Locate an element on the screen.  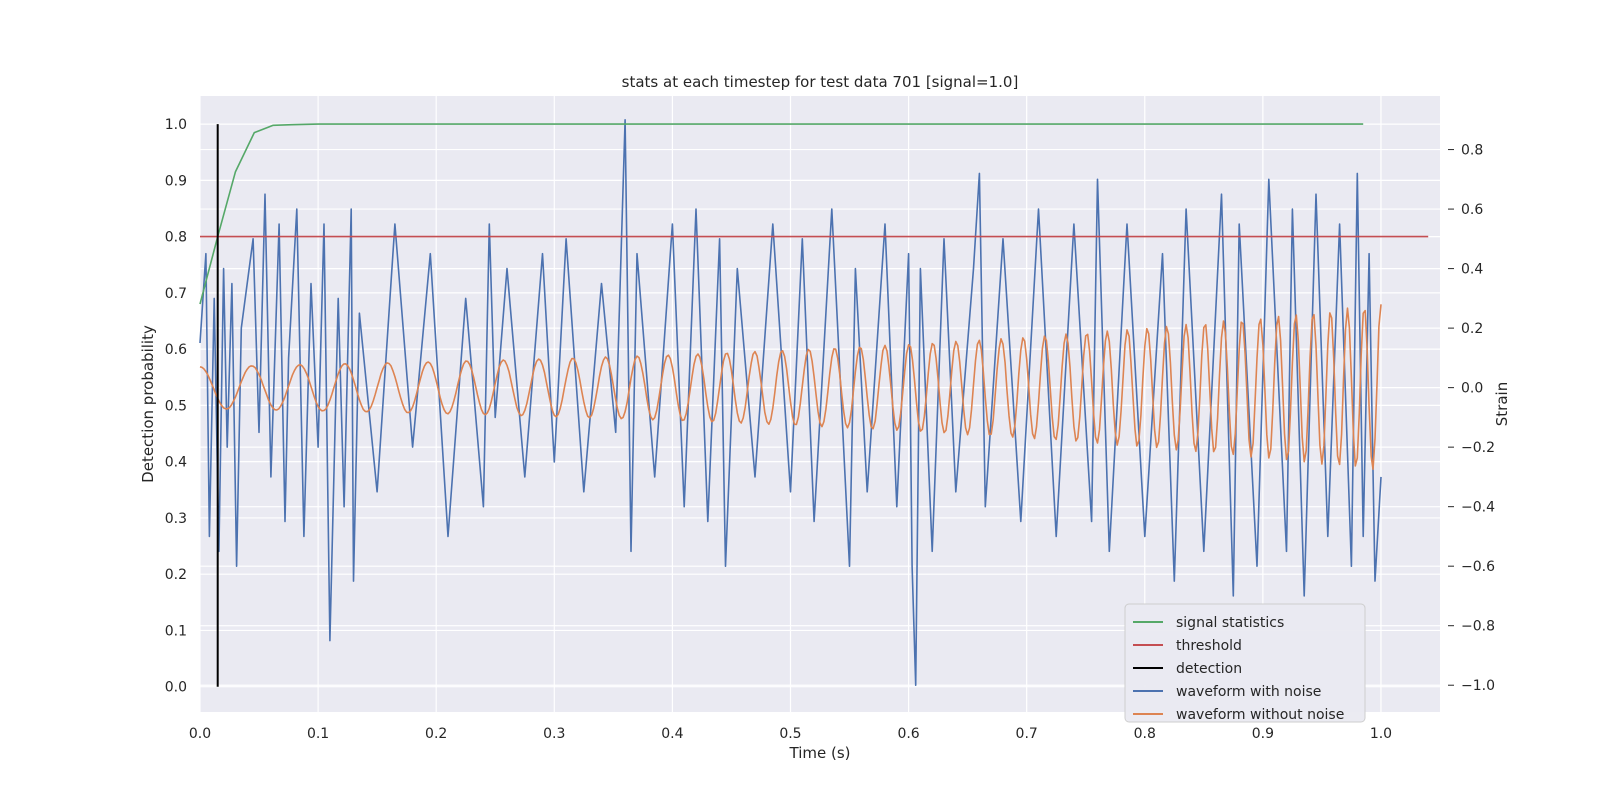
left-y-tick-labels: 0.0 0.1 0.2 0.3 0.4 0.5 0.6 0.7 0.8 0.9 1.0 is located at coordinates (176, 406).